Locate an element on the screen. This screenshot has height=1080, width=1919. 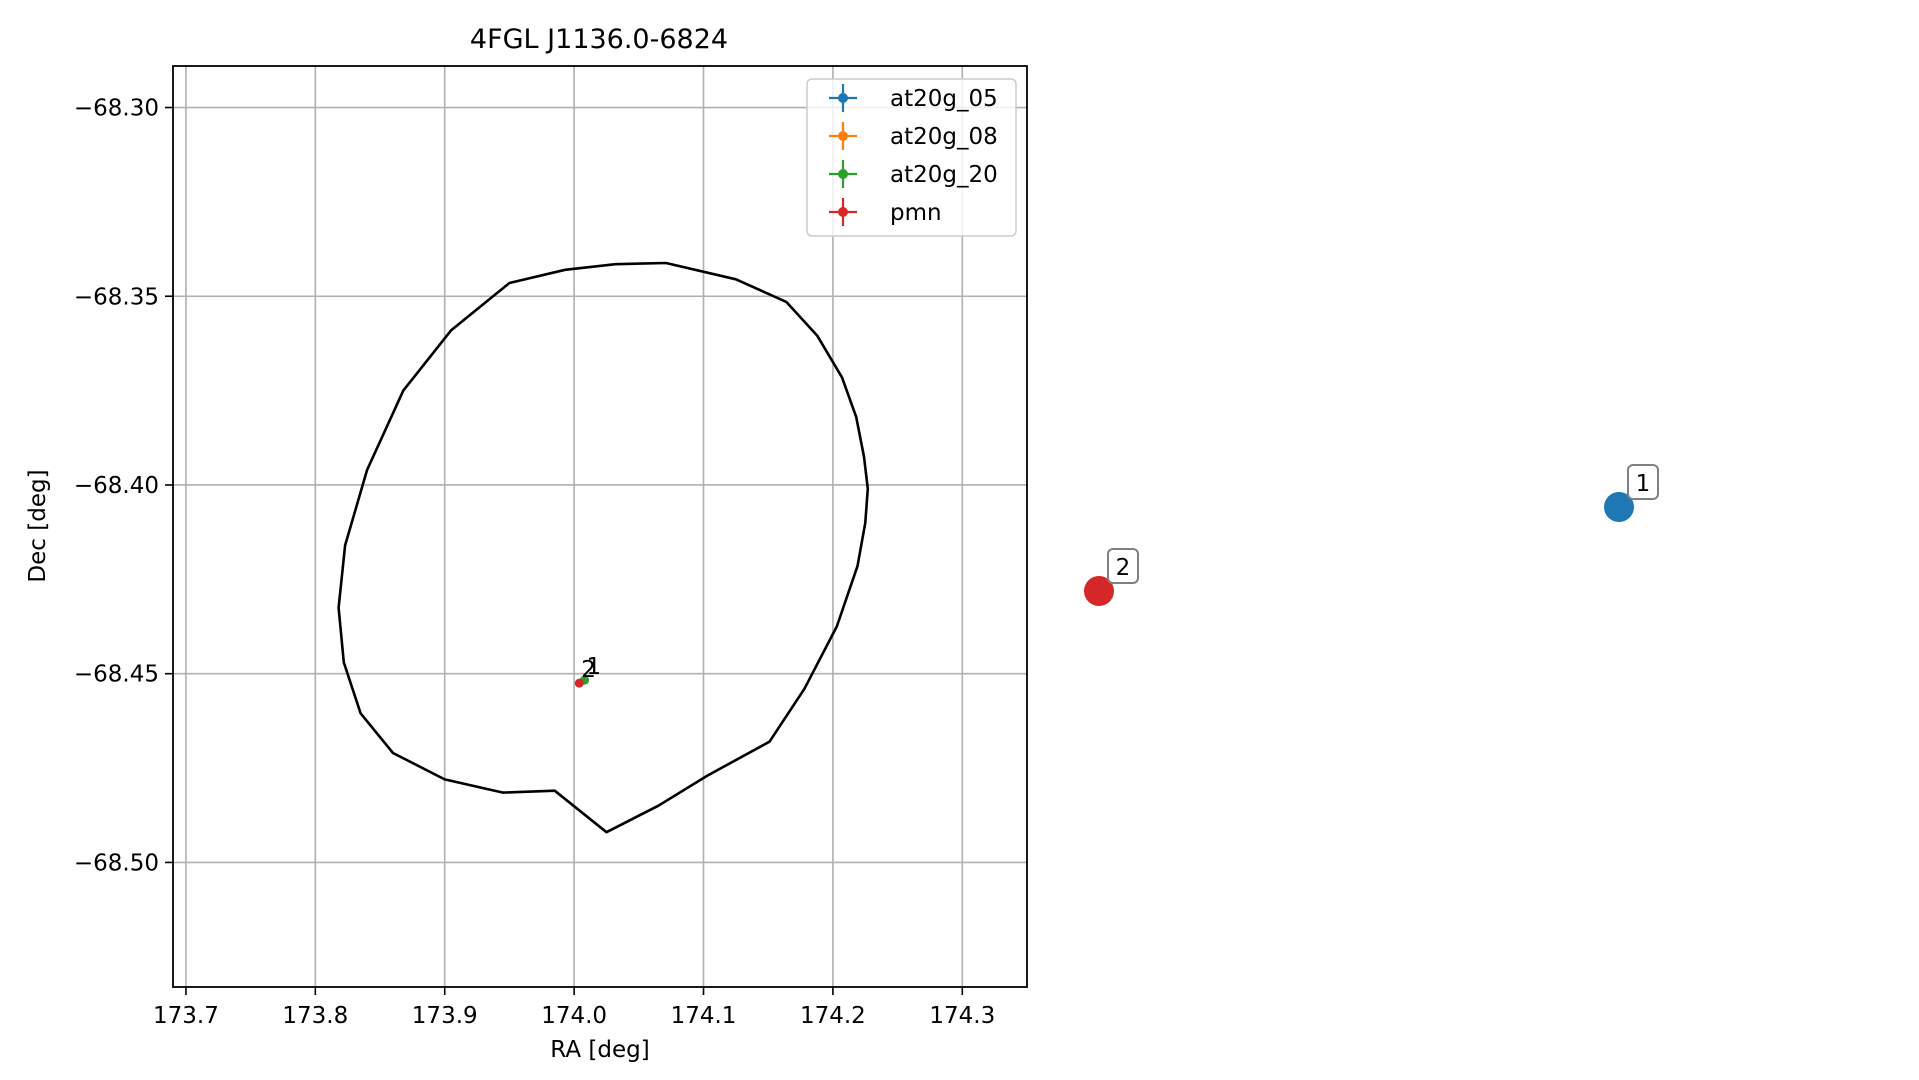
y-tick-label-0: −68.30 is located at coordinates (116, 109).